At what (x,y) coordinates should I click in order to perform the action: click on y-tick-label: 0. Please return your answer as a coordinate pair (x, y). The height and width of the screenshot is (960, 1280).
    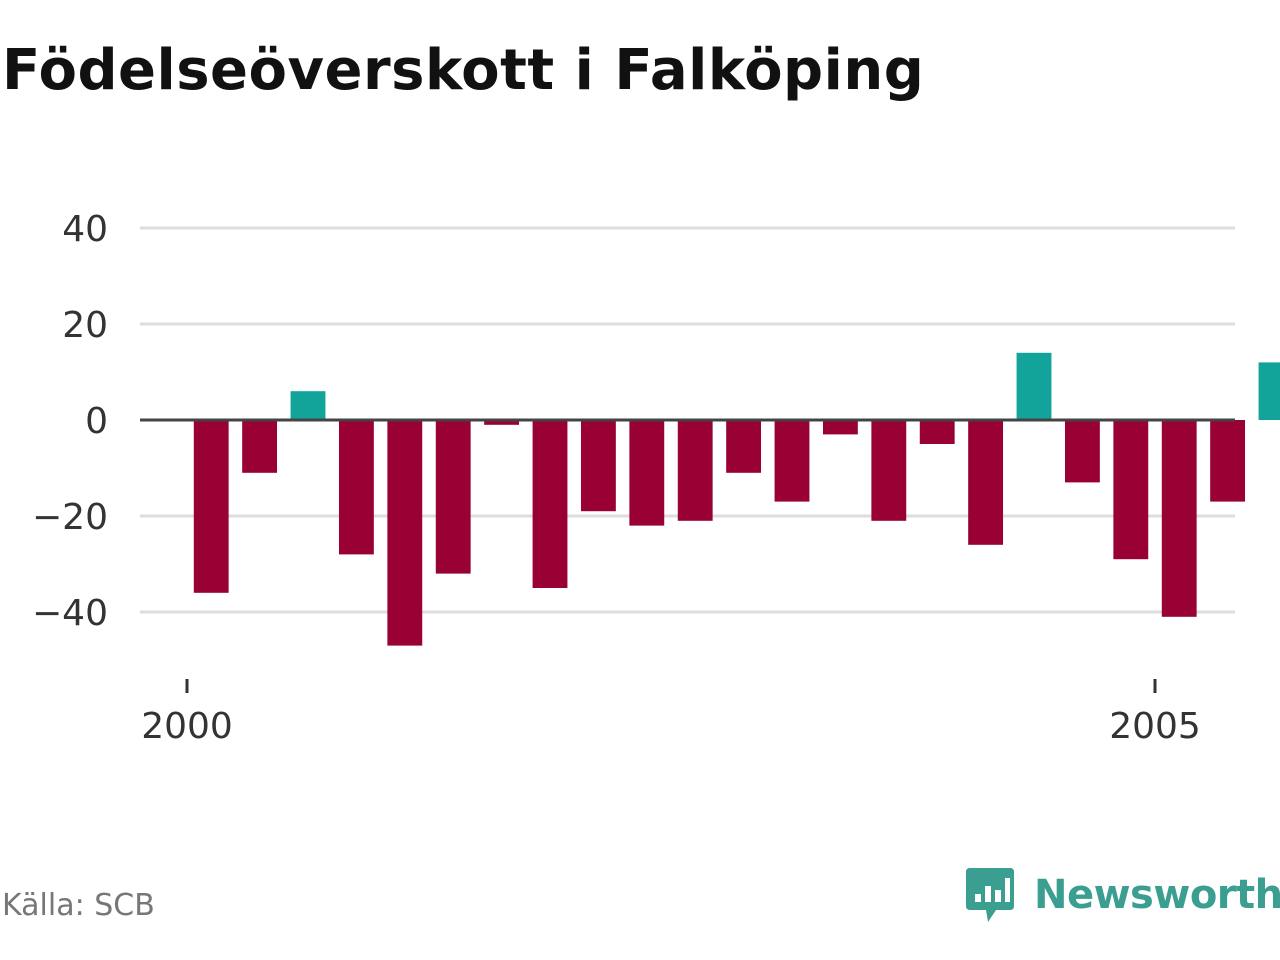
    Looking at the image, I should click on (96, 421).